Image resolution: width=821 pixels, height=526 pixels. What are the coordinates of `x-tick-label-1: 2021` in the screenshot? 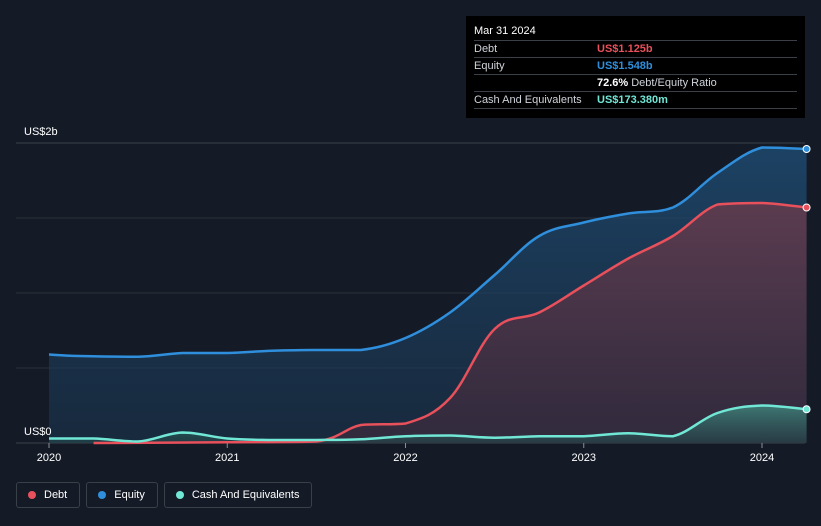 It's located at (227, 458).